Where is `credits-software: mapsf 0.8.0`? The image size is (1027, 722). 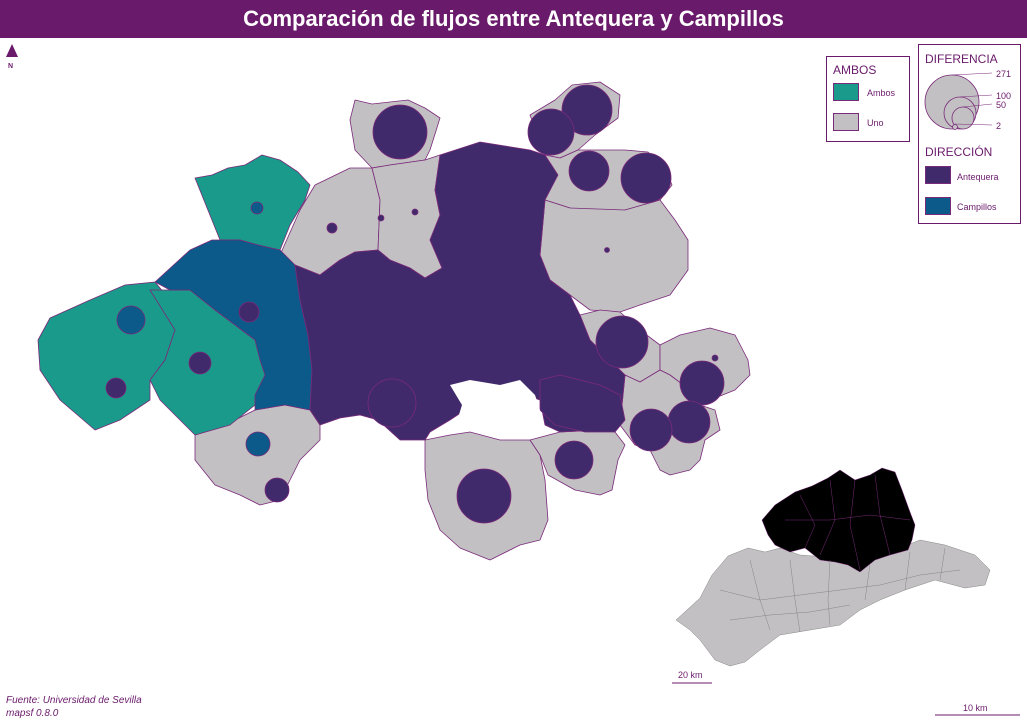
credits-software: mapsf 0.8.0 is located at coordinates (32, 713).